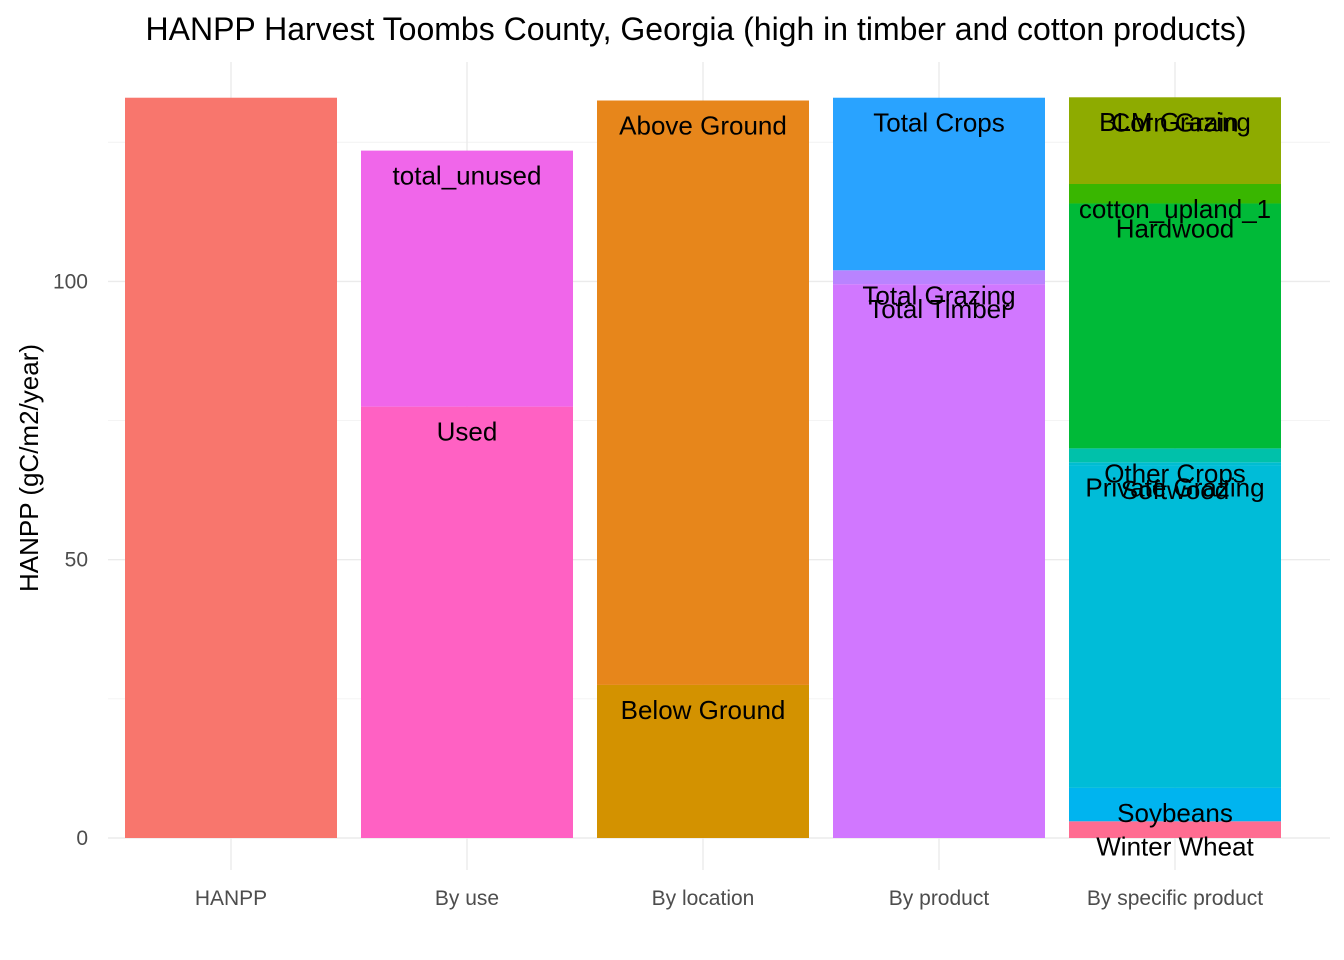 This screenshot has width=1344, height=960. I want to click on y-tick-label: 50, so click(76, 560).